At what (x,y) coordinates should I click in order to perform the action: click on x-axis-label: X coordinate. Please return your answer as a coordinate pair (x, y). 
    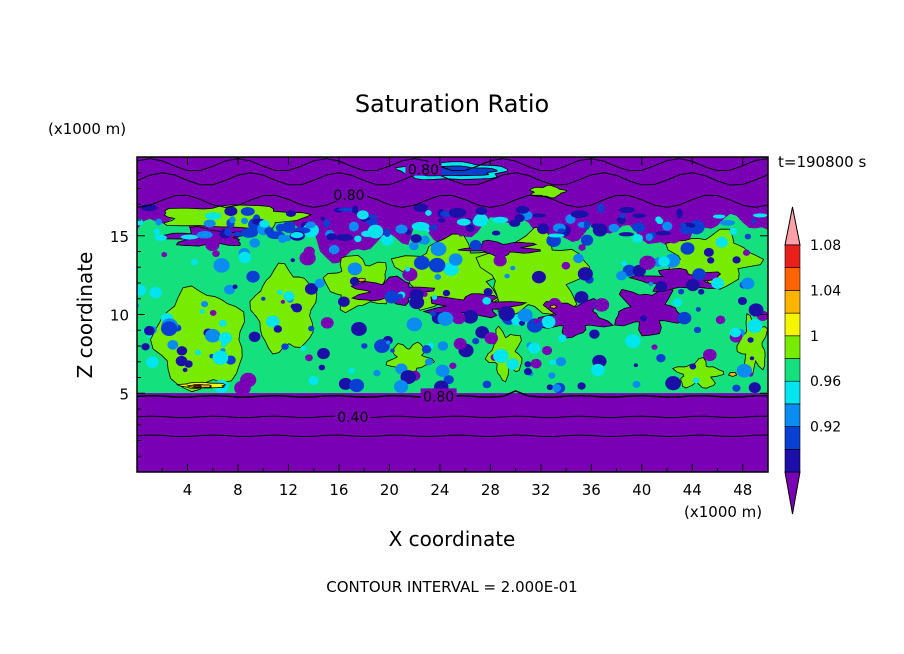
    Looking at the image, I should click on (452, 539).